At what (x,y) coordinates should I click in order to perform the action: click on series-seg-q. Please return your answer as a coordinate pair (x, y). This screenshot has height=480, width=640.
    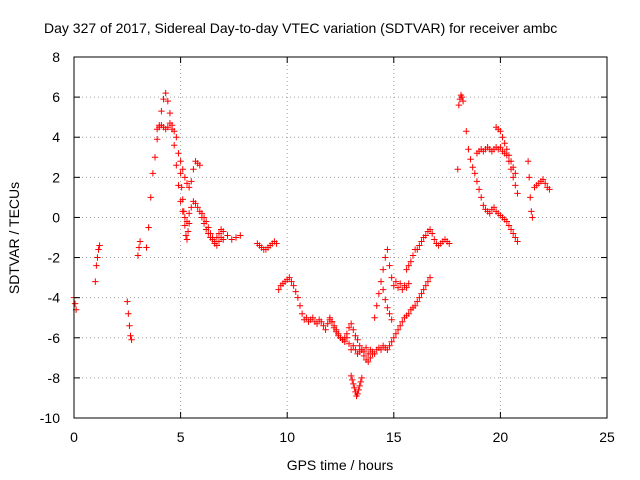
    Looking at the image, I should click on (497, 170).